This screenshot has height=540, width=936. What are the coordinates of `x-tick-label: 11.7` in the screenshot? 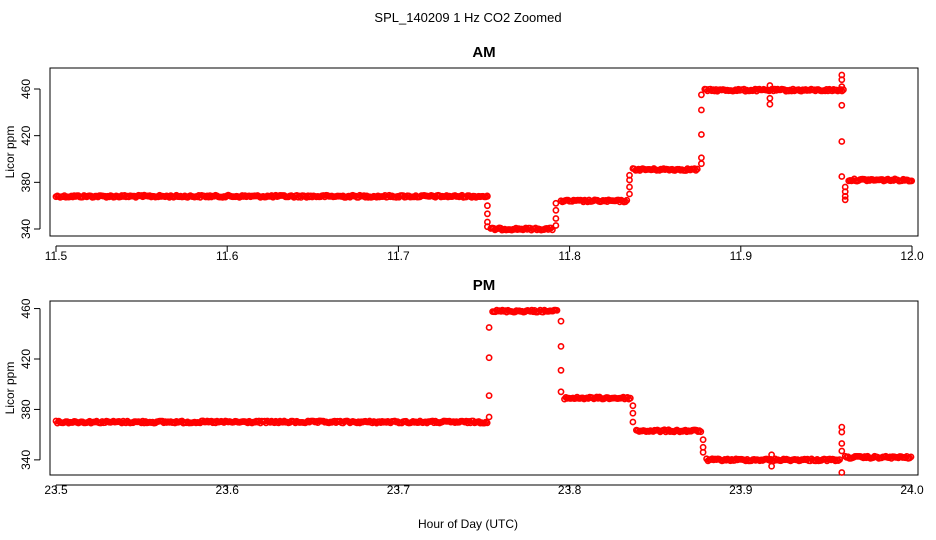 It's located at (398, 256).